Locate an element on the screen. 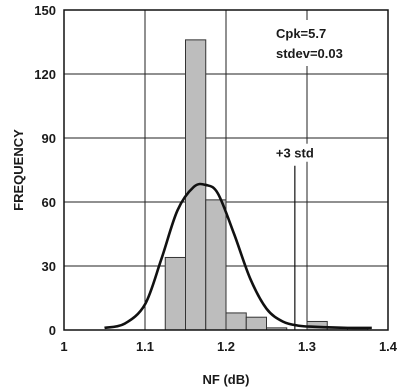 The image size is (399, 391). y-tick-label: 150 is located at coordinates (45, 10).